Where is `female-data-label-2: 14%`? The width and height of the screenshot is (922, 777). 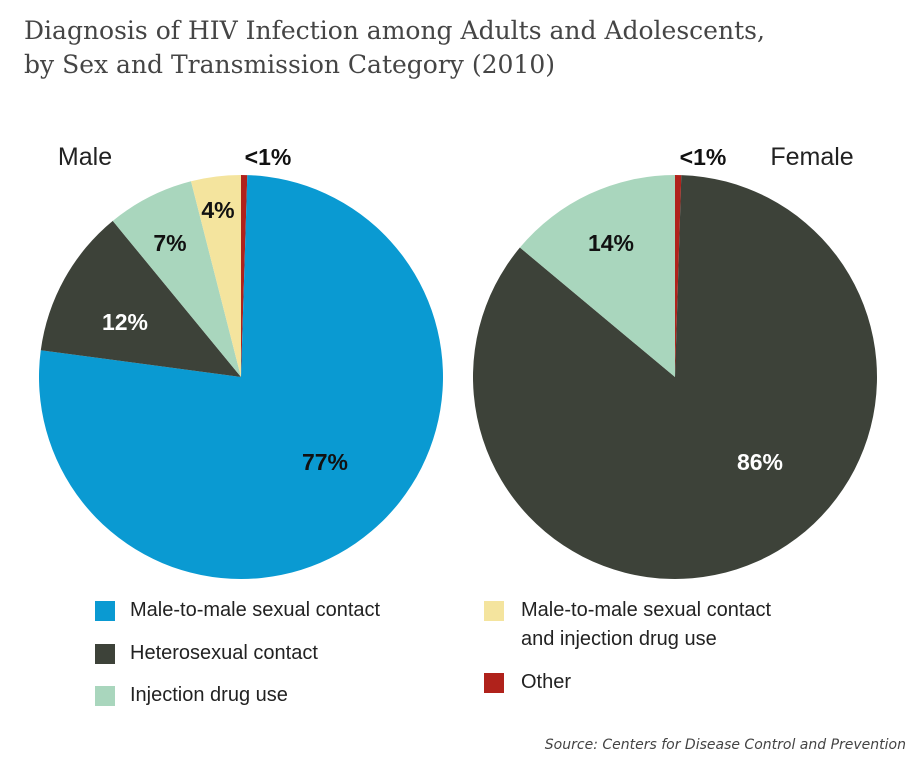 female-data-label-2: 14% is located at coordinates (611, 243).